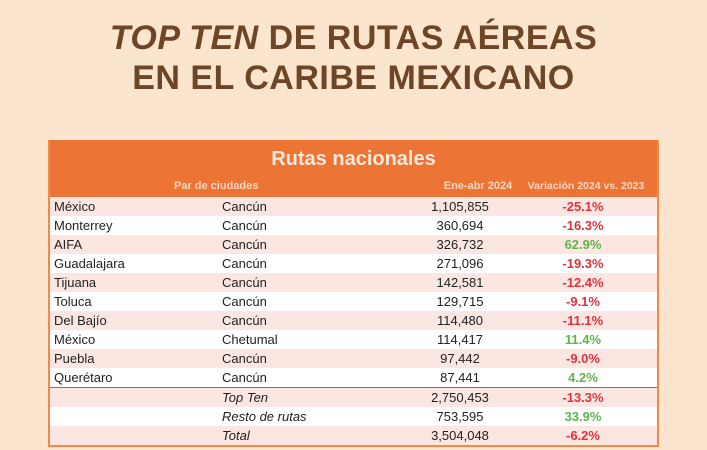 This screenshot has width=707, height=450. What do you see at coordinates (353, 78) in the screenshot?
I see `title-line2: EN EL CARIBE MEXICANO` at bounding box center [353, 78].